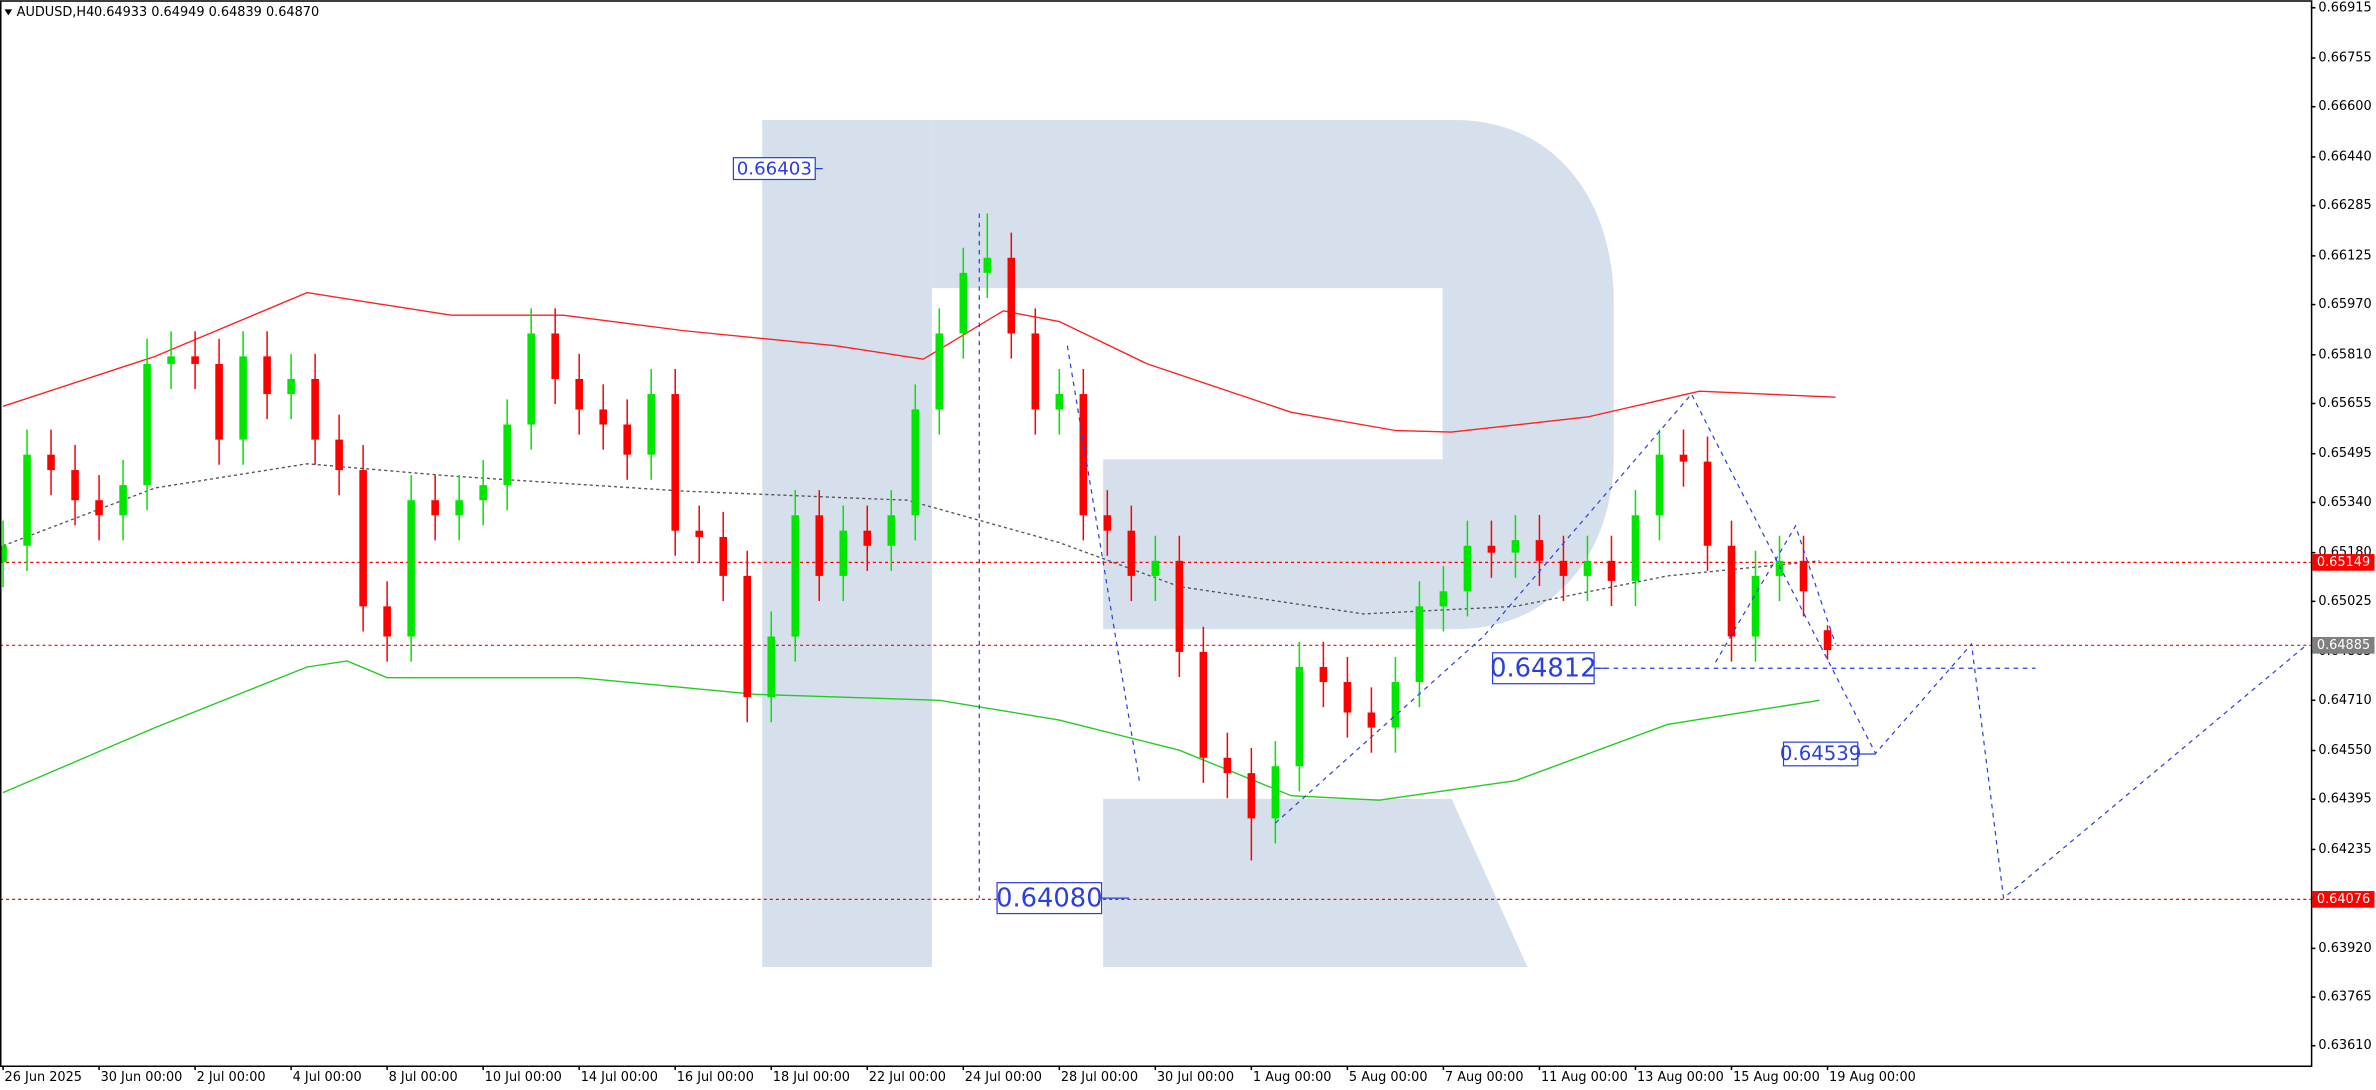 The height and width of the screenshot is (1090, 2376). Describe the element at coordinates (2344, 403) in the screenshot. I see `y-tick-label: 0.65655` at that location.